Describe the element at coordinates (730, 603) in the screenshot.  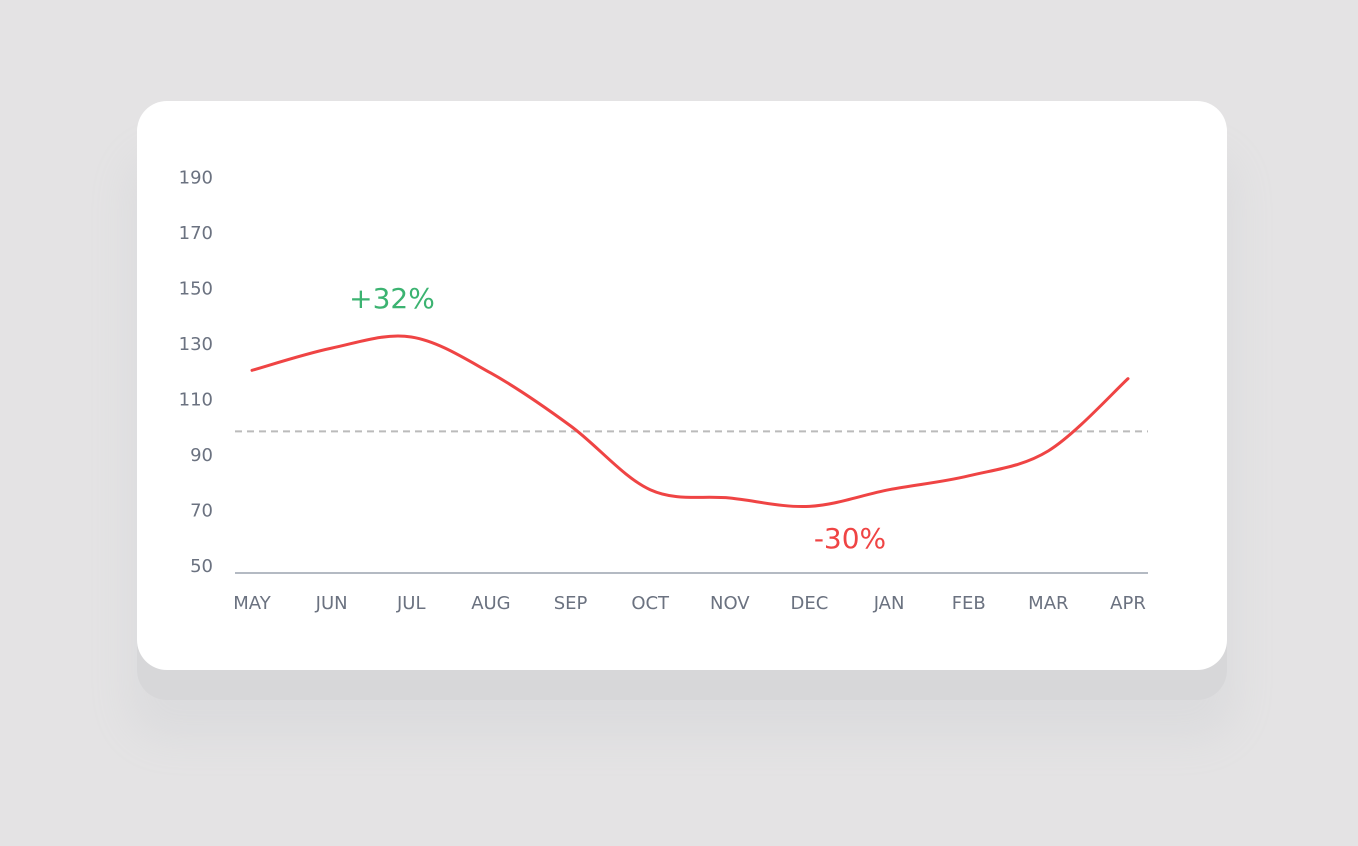
I see `x-tick-label: NOV` at that location.